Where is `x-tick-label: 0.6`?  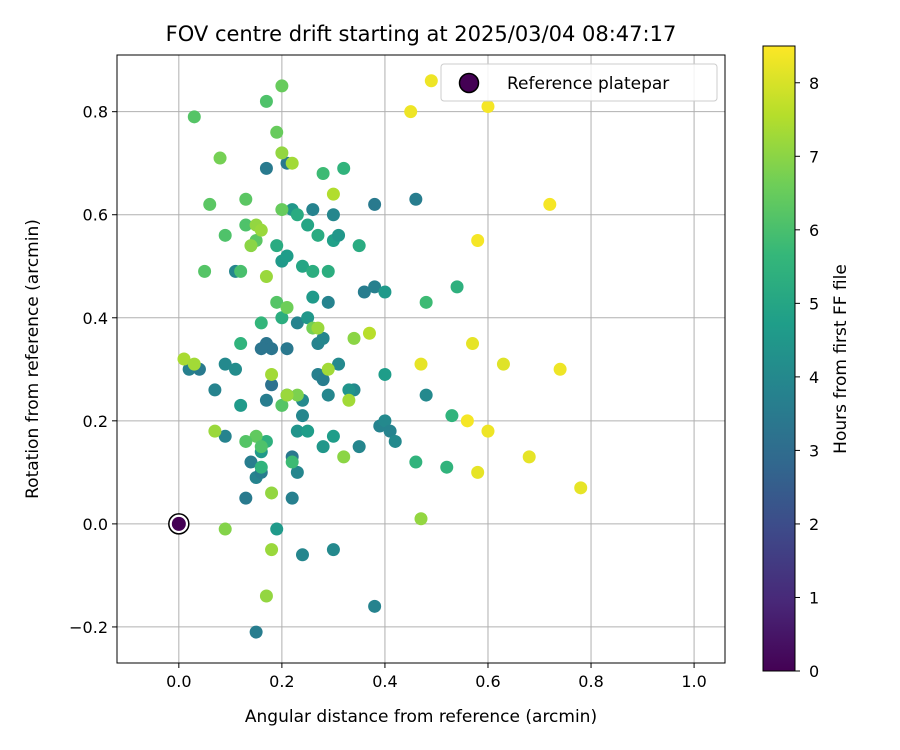
x-tick-label: 0.6 is located at coordinates (487, 681).